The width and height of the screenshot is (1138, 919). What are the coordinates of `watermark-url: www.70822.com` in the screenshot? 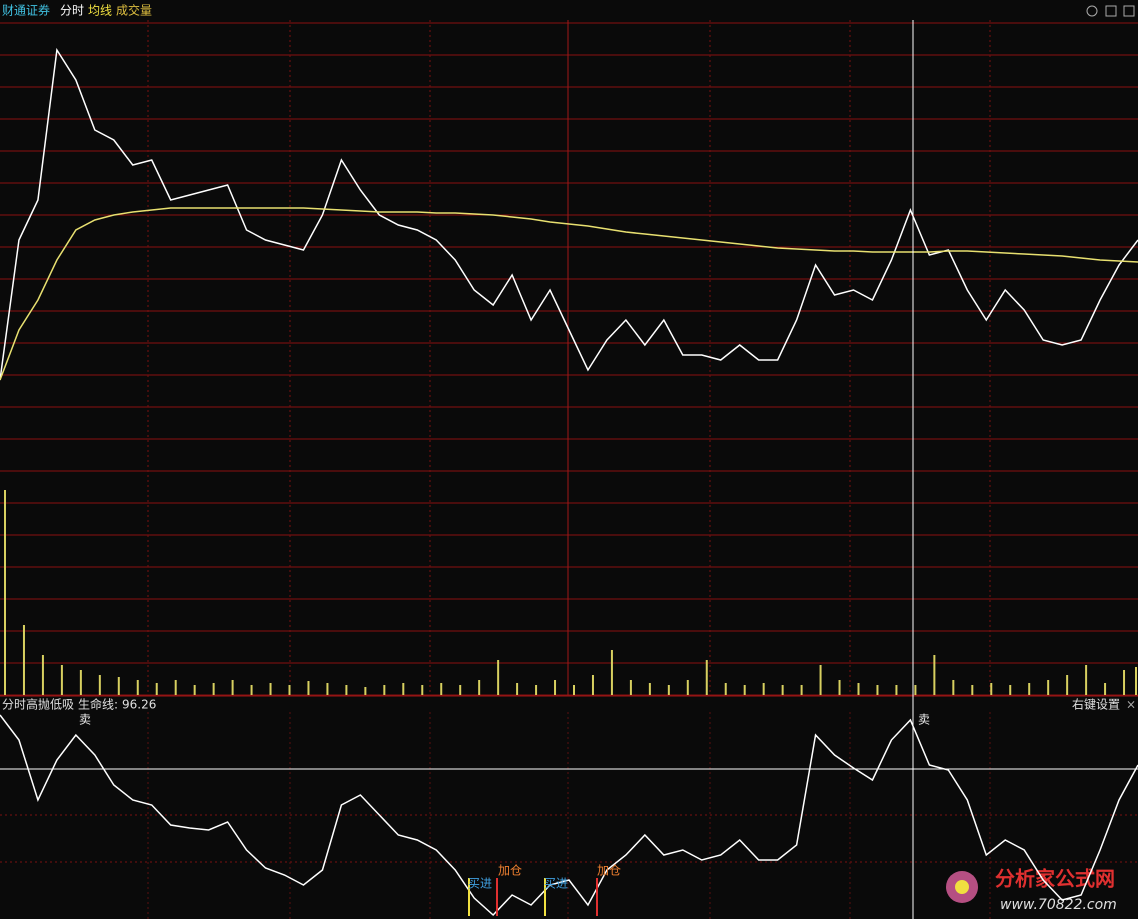 It's located at (1058, 905).